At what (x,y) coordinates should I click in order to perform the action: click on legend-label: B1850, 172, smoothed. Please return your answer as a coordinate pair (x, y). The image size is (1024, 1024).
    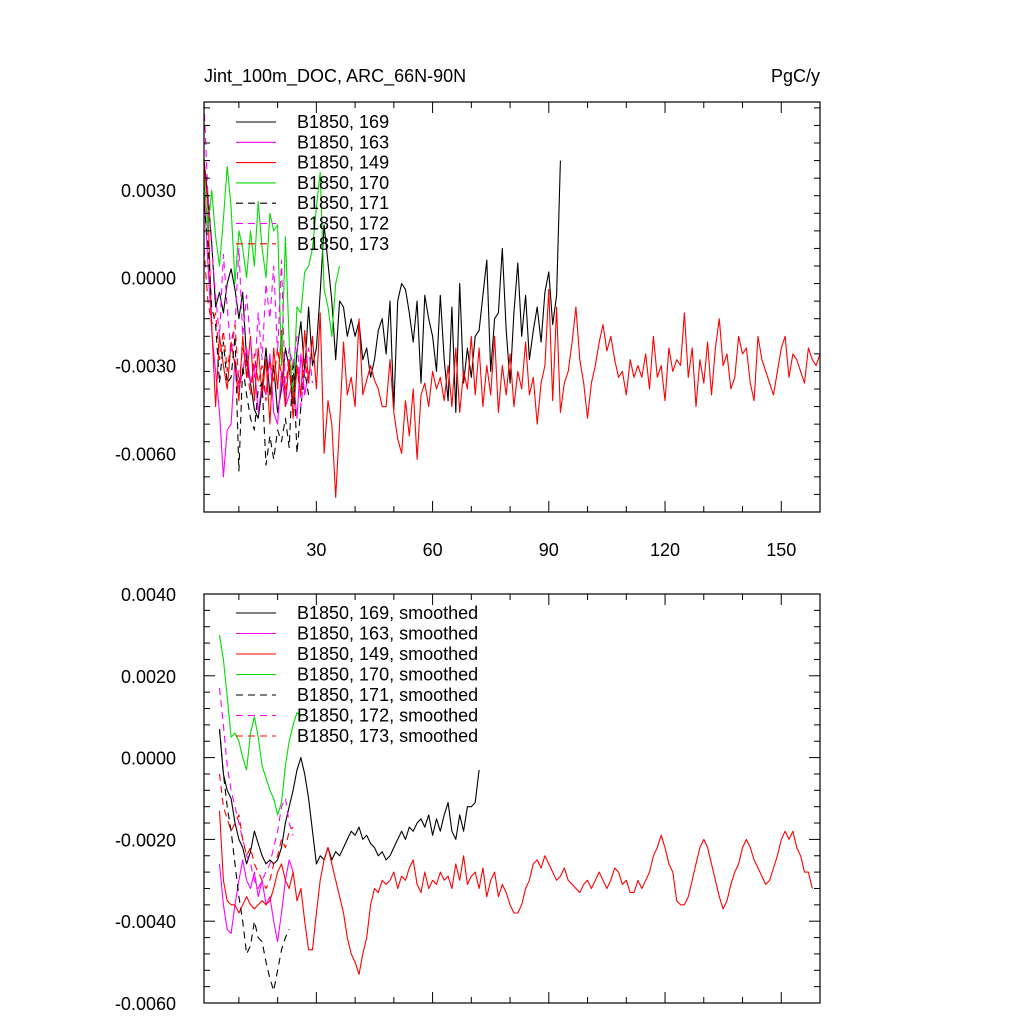
    Looking at the image, I should click on (387, 716).